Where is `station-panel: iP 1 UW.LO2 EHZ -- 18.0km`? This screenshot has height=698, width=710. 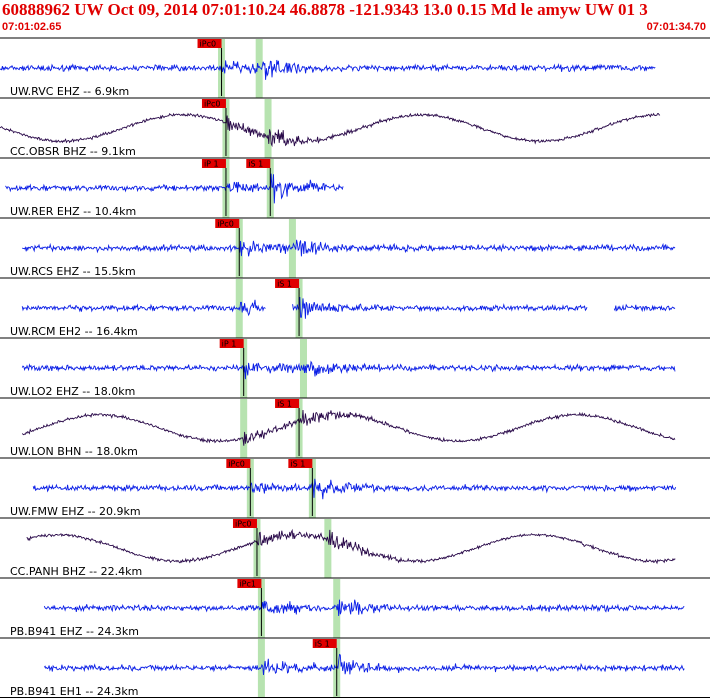
station-panel: iP 1 UW.LO2 EHZ -- 18.0km is located at coordinates (355, 367).